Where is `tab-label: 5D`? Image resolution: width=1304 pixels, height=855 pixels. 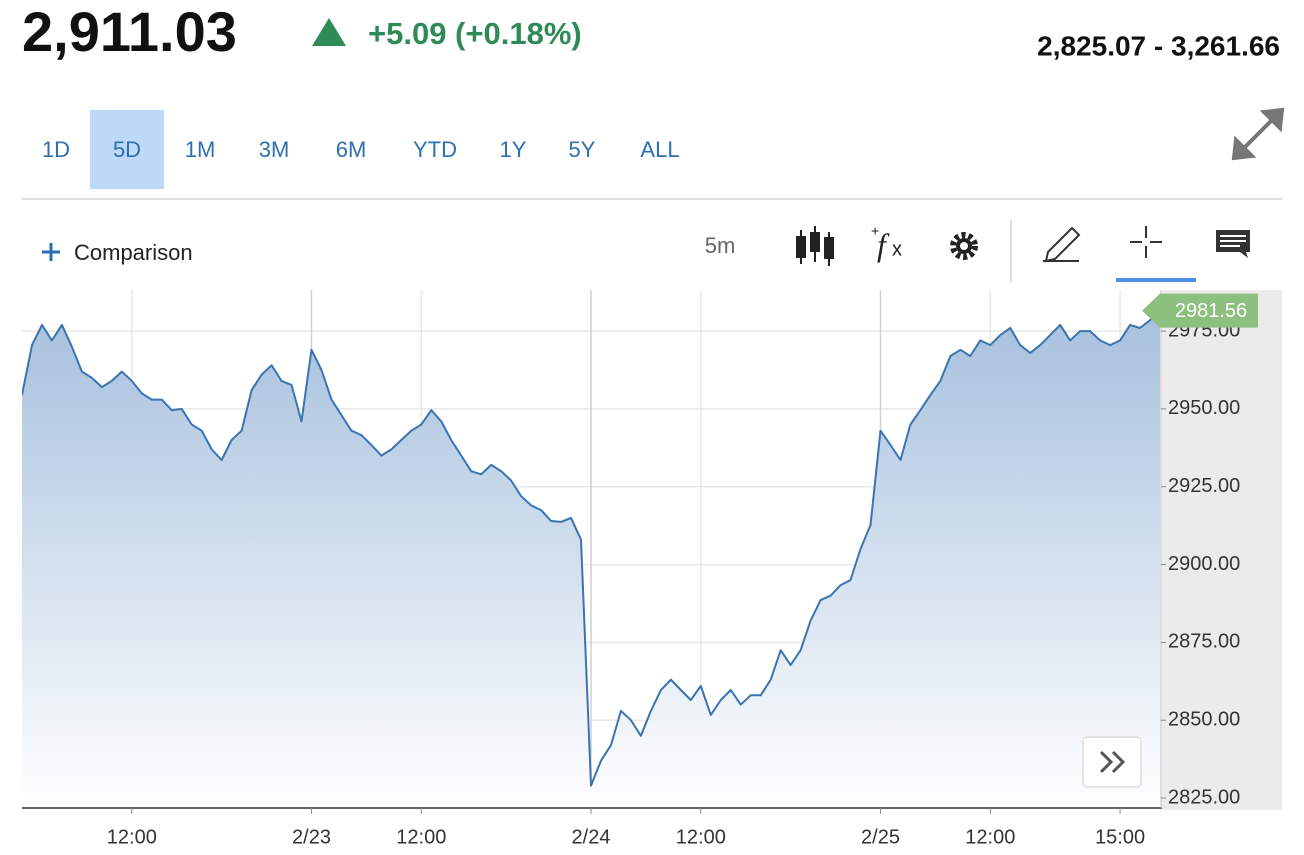
tab-label: 5D is located at coordinates (127, 149).